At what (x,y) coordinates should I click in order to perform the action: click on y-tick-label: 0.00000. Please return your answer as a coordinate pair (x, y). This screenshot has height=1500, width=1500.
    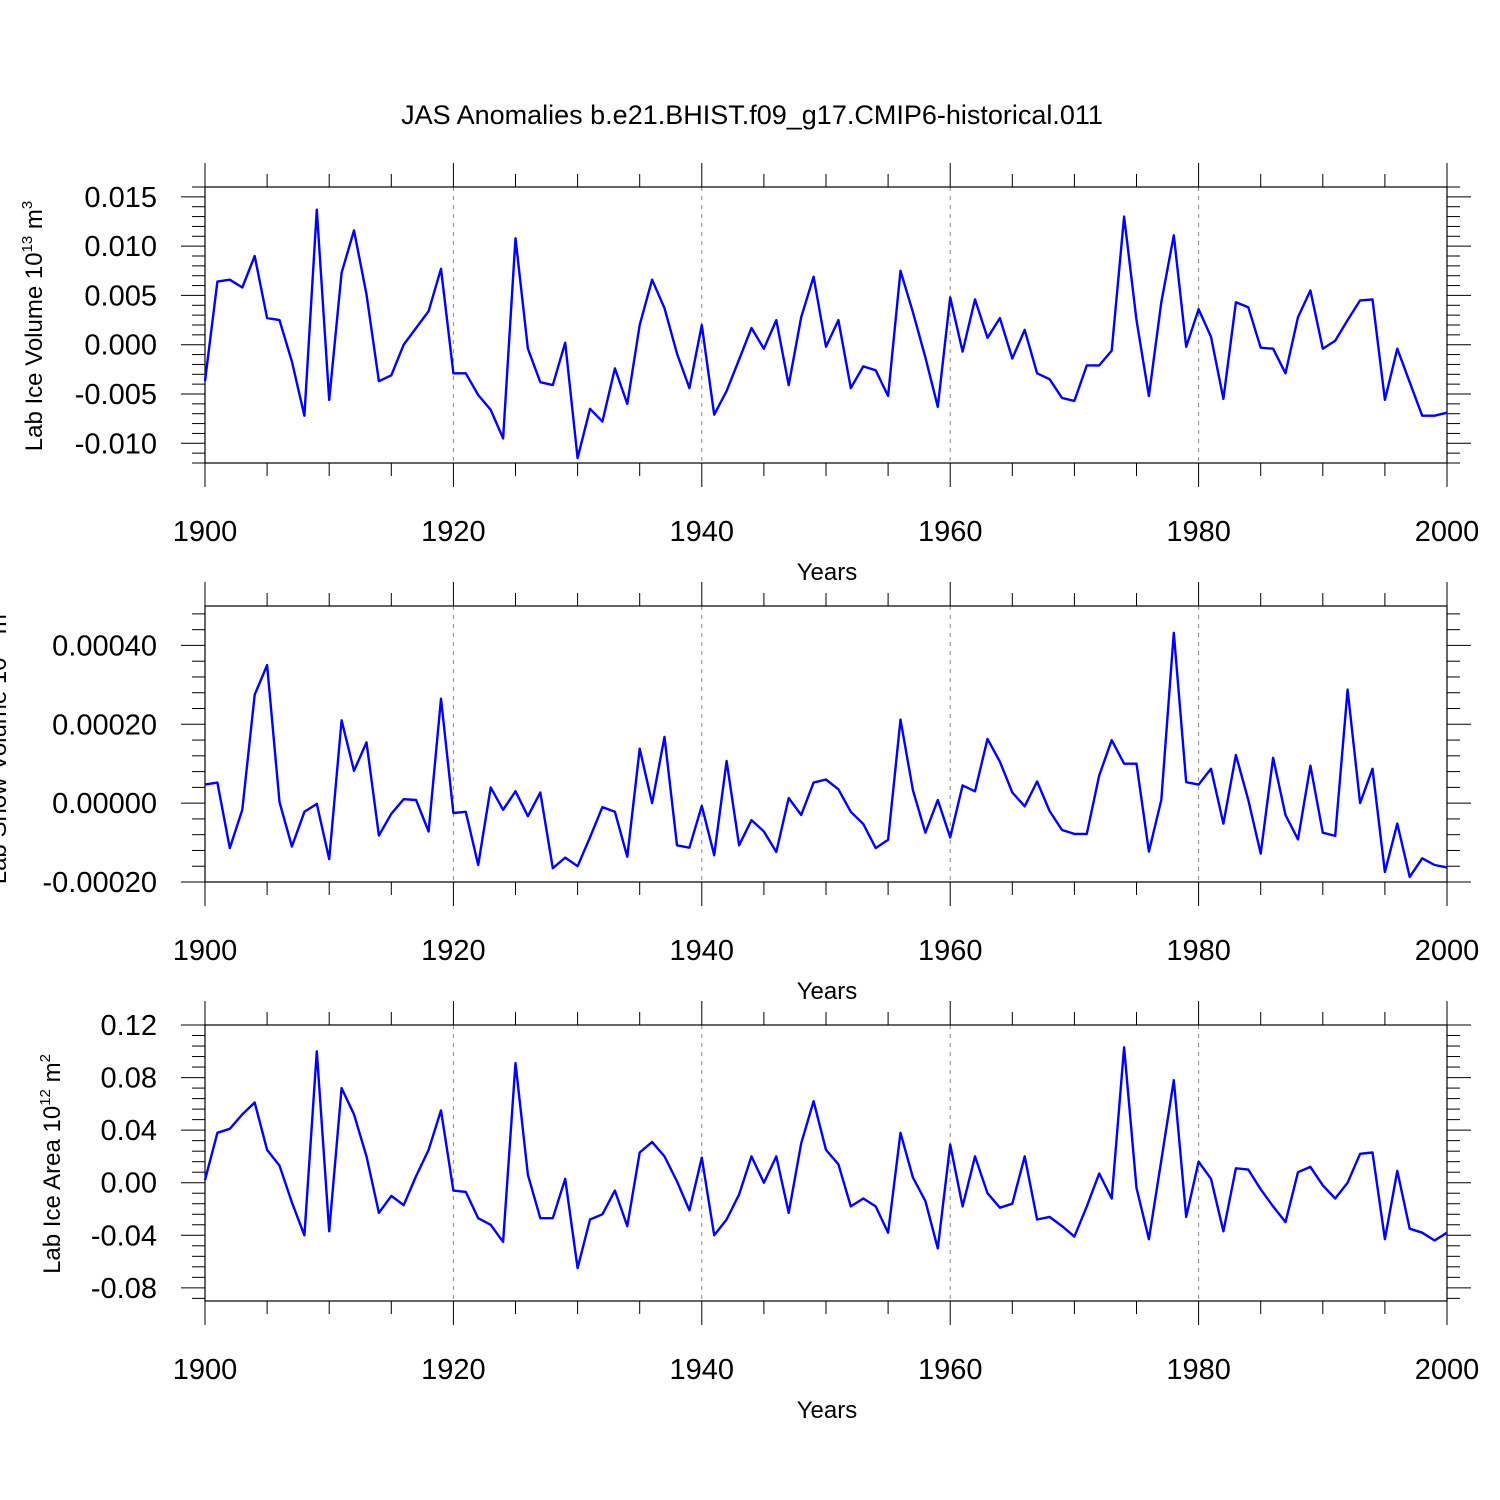
    Looking at the image, I should click on (104, 804).